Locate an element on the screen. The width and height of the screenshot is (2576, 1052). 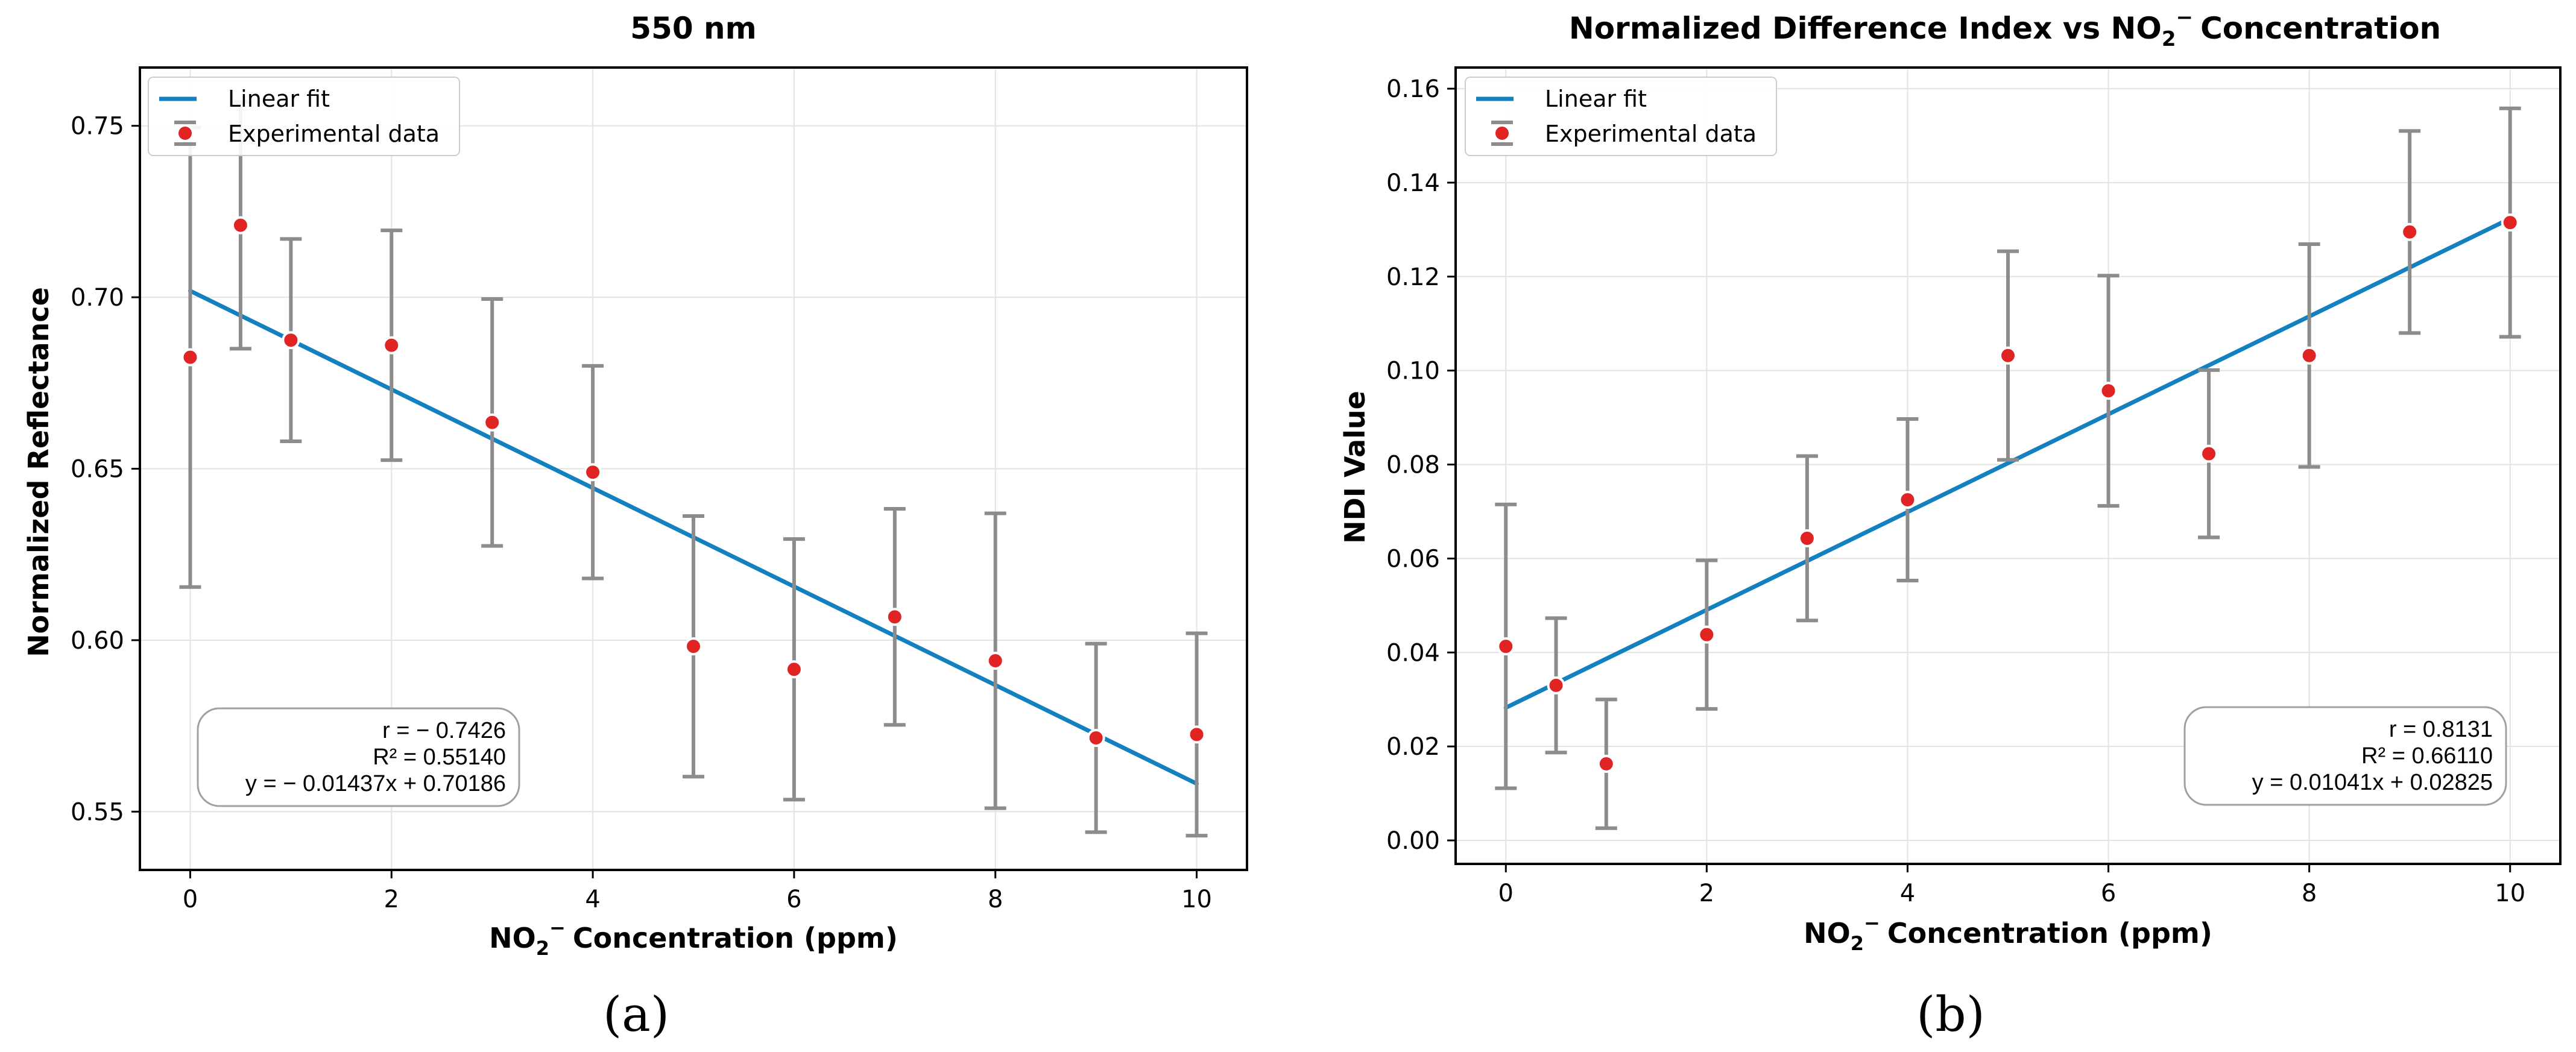
stats-equation-b: y = 0.01041x + 0.02825 is located at coordinates (2372, 783).